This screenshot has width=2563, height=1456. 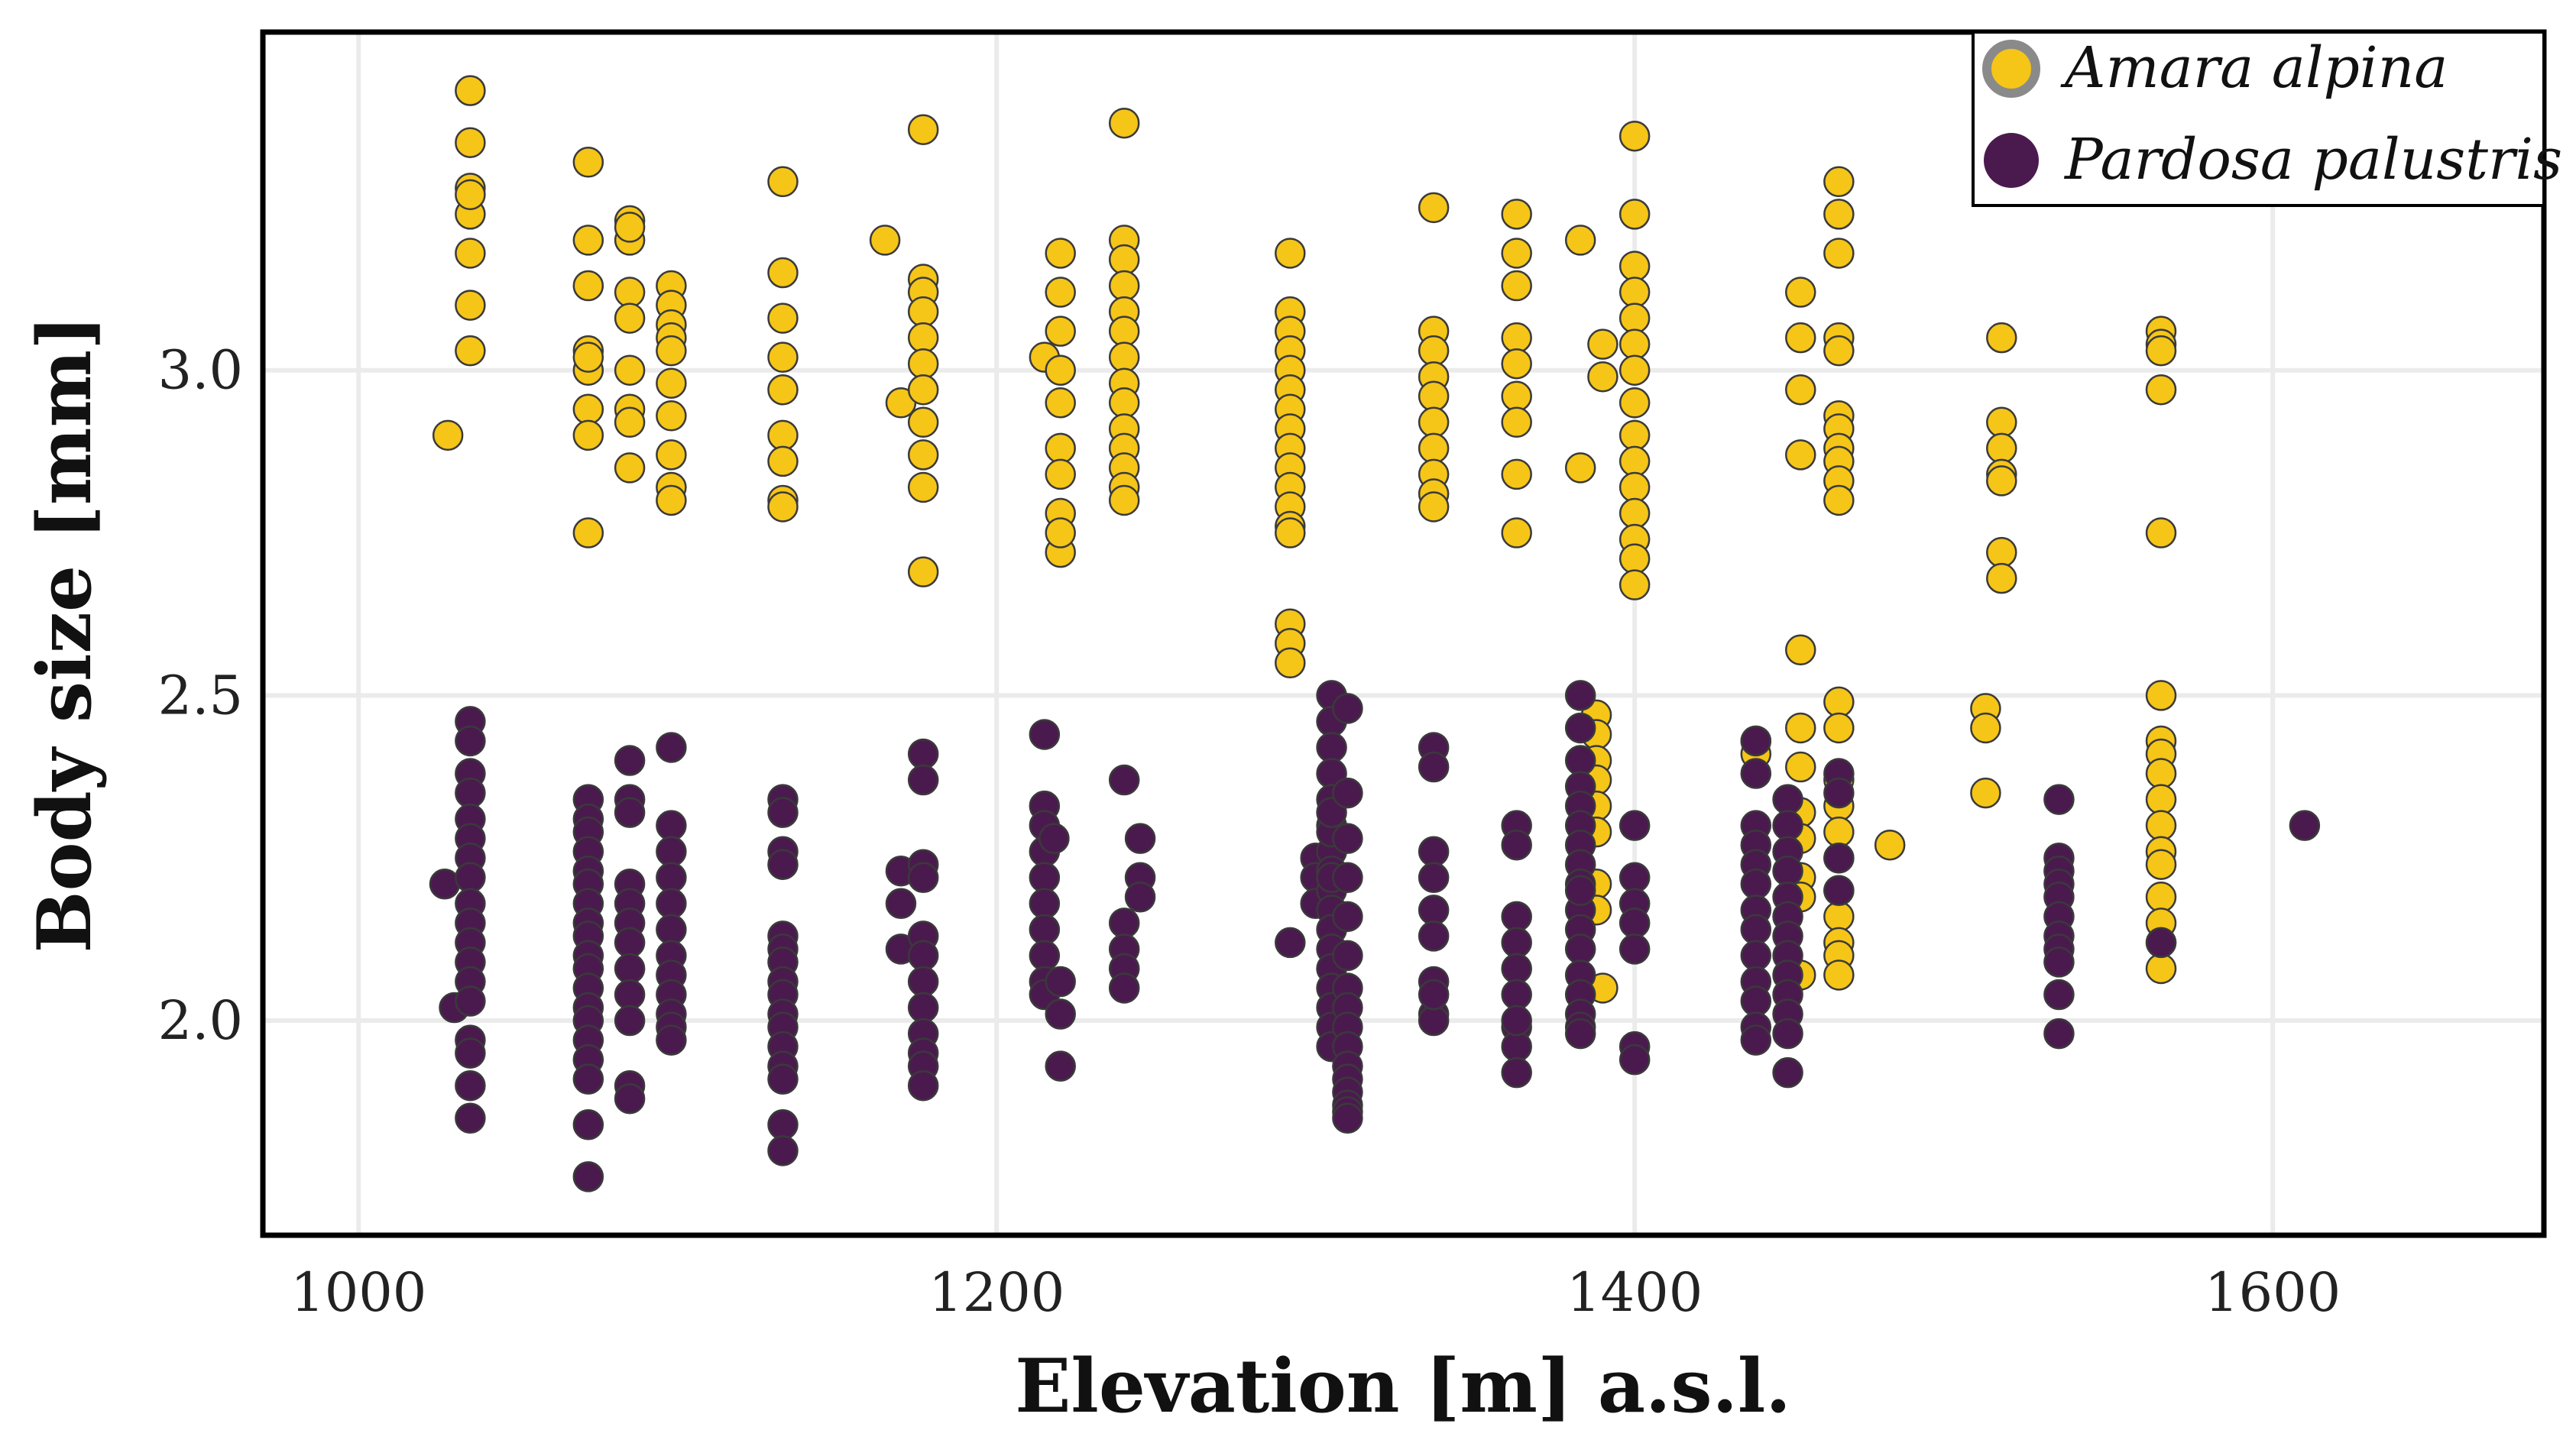 I want to click on legend-marker-amara-alpina, so click(x=2011, y=69).